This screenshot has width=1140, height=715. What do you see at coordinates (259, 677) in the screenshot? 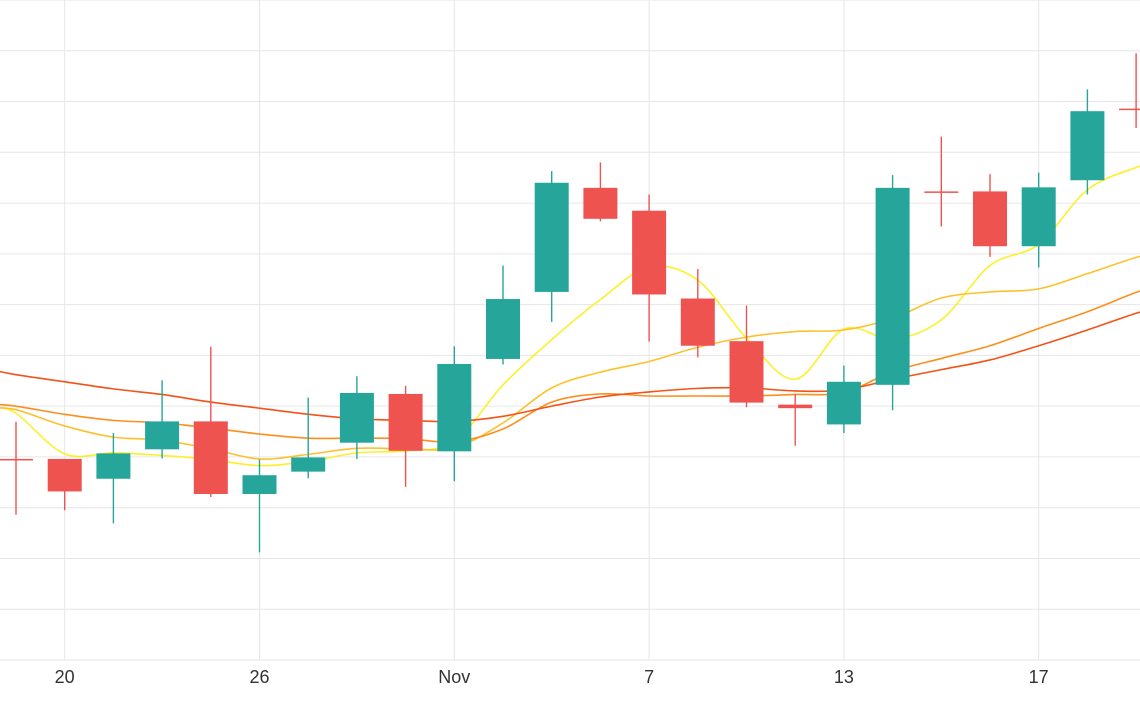
I see `x-tick-label: 26` at bounding box center [259, 677].